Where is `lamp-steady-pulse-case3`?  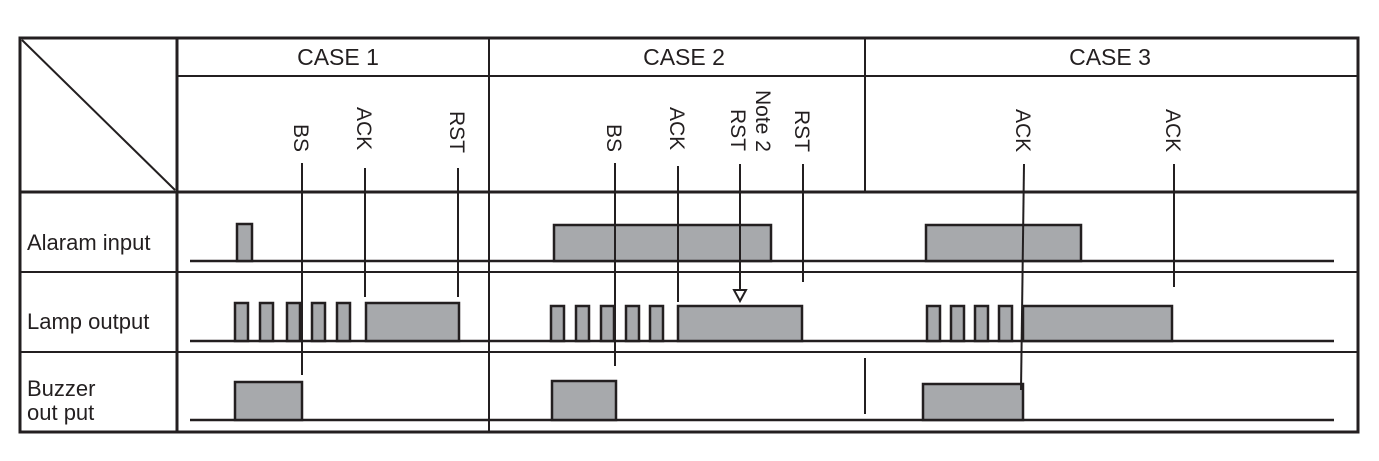
lamp-steady-pulse-case3 is located at coordinates (1097, 323).